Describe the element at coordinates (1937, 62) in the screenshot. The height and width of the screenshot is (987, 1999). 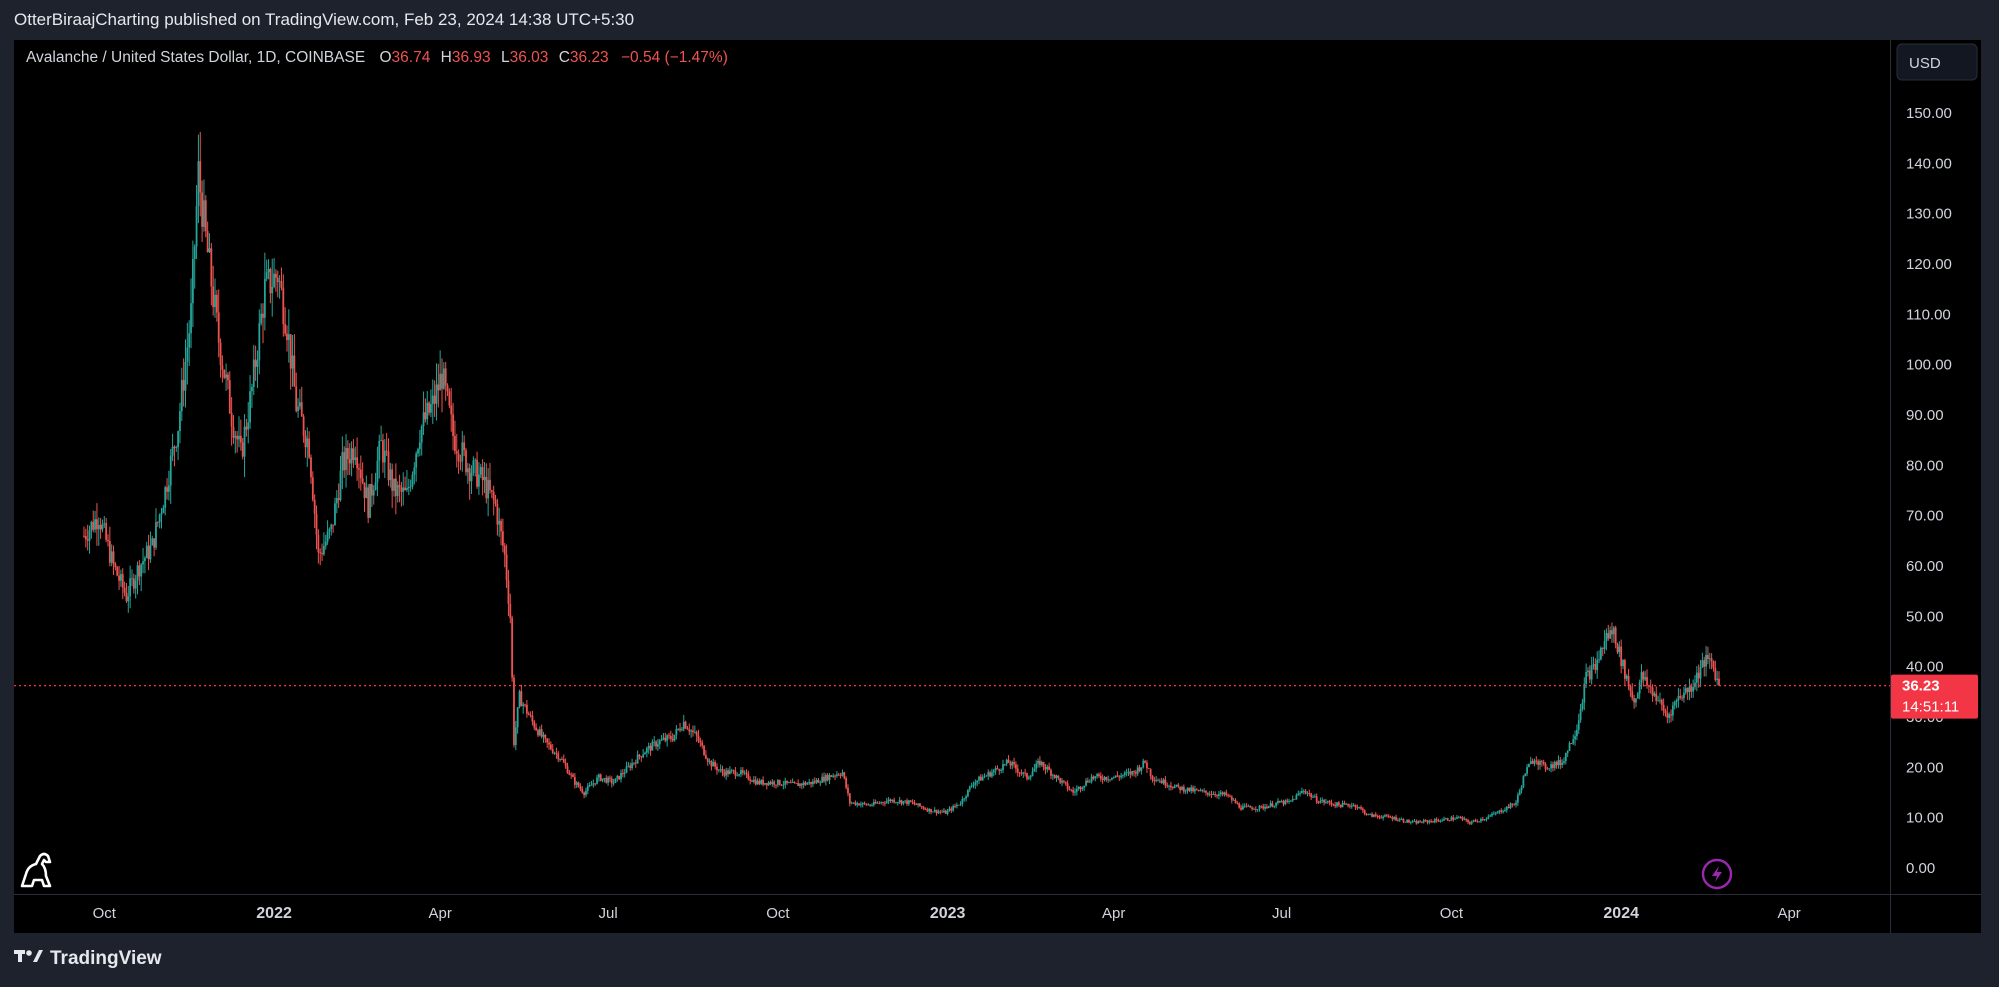
I see `currency-button: USD` at that location.